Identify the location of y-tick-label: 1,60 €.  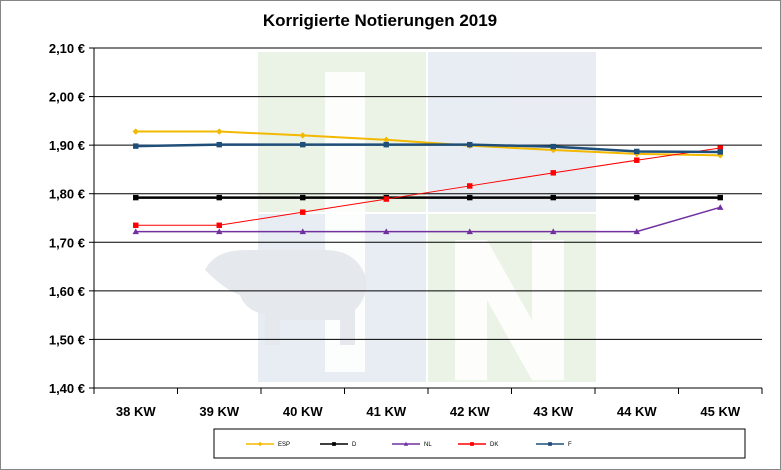
(67, 291).